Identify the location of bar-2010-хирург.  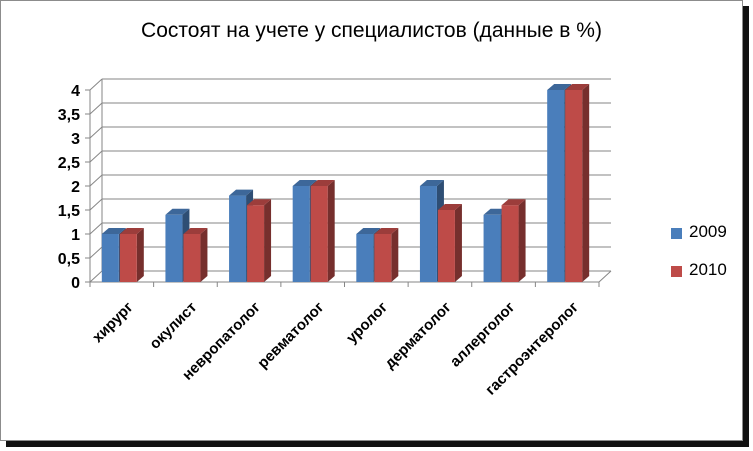
(128, 258).